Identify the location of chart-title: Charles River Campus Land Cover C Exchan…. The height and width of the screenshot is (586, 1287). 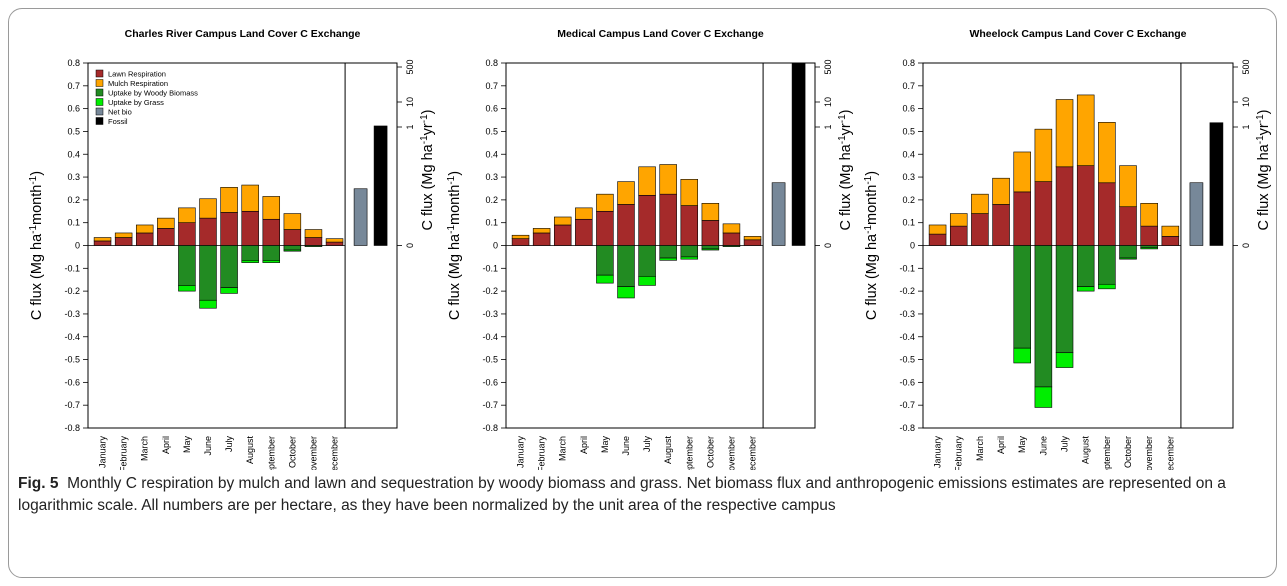
(243, 34).